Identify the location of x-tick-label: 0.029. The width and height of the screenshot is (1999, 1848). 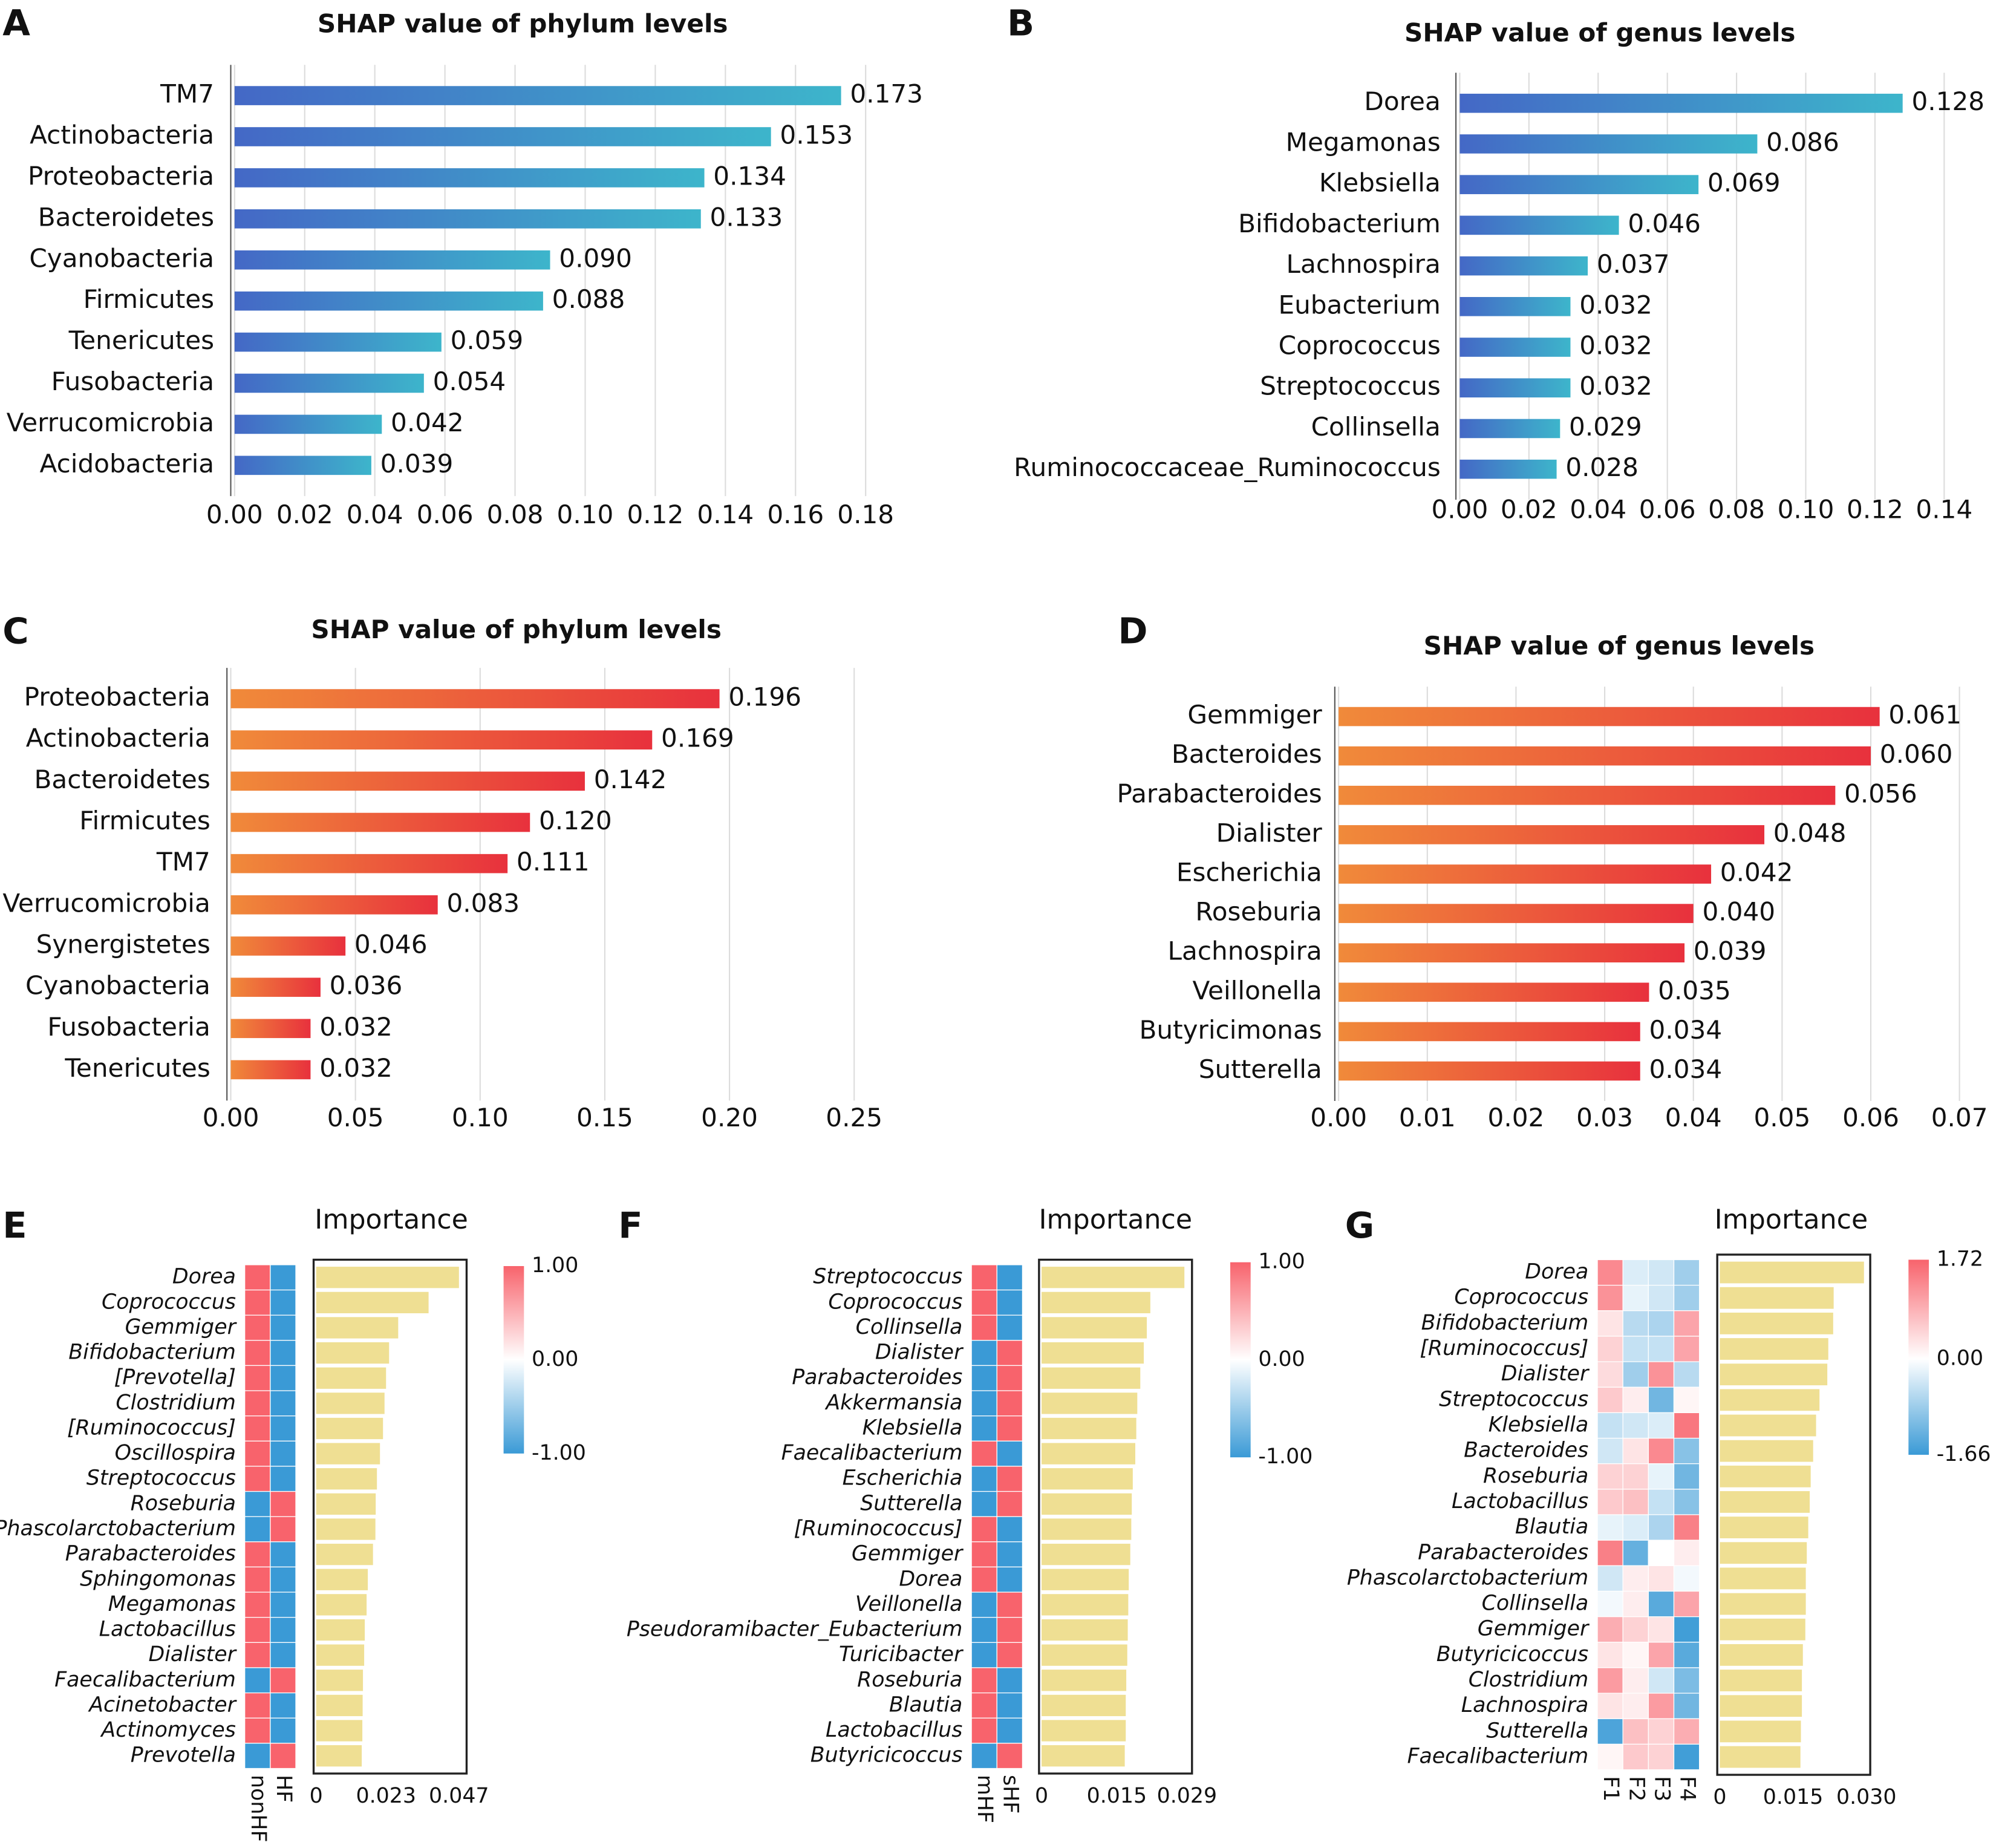
(1188, 1796).